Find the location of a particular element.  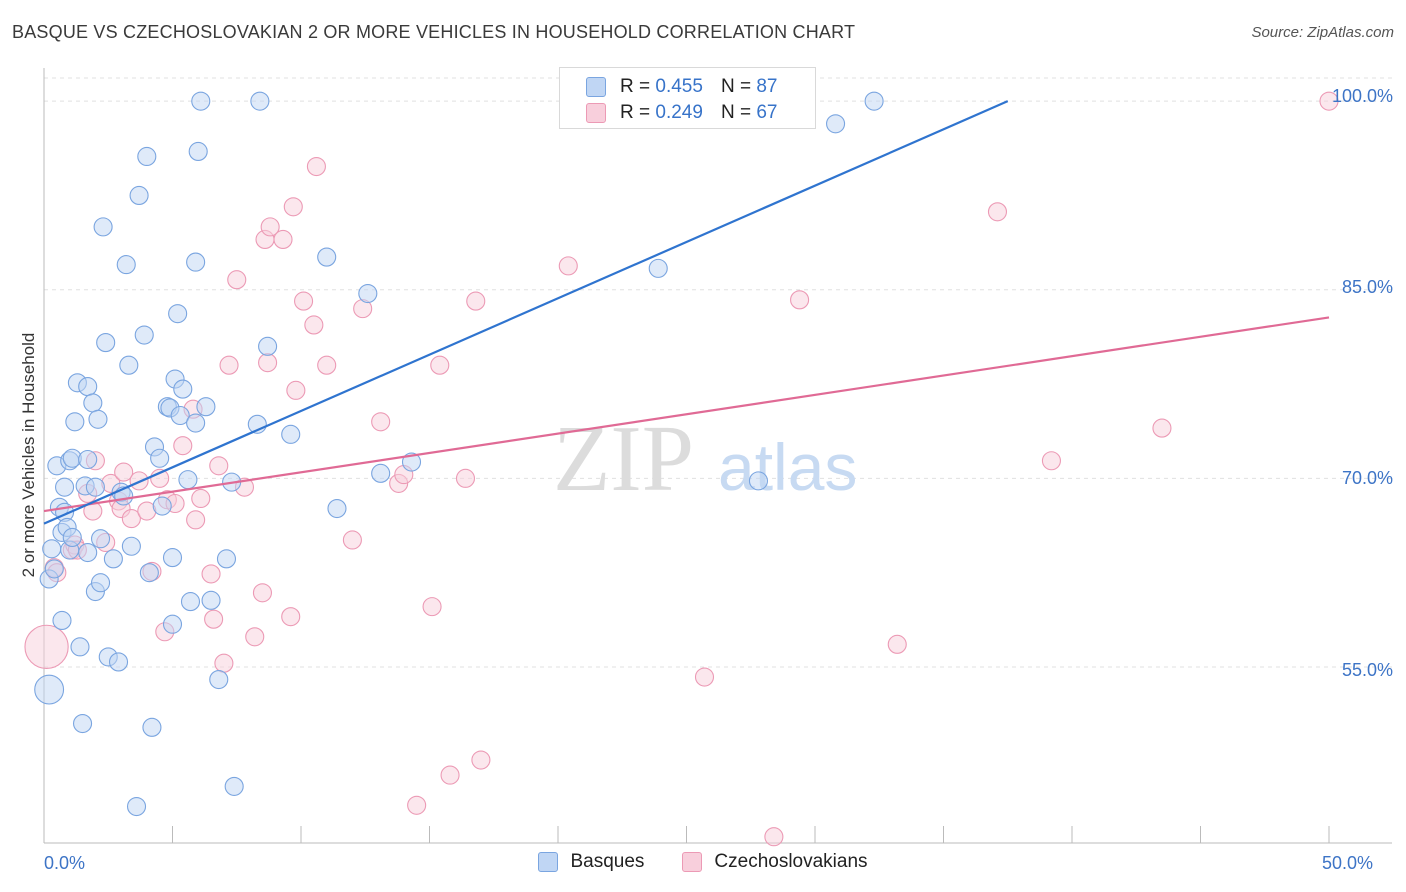

legend-row-basques: R = 0.455 N = 87 is located at coordinates (681, 87).